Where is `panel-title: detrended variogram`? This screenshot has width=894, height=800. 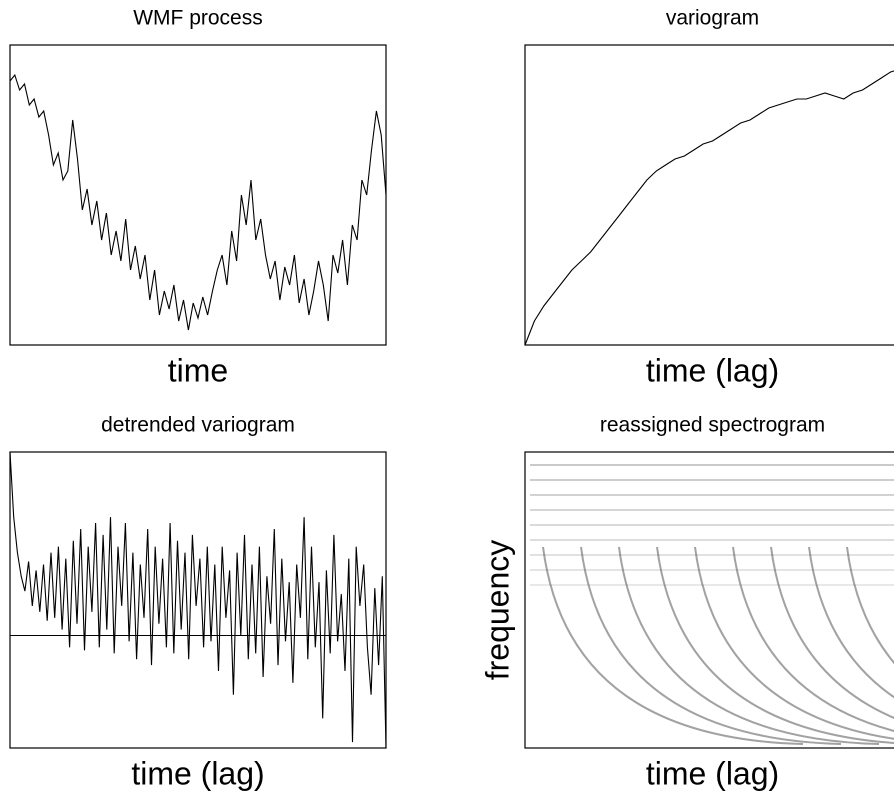 panel-title: detrended variogram is located at coordinates (198, 425).